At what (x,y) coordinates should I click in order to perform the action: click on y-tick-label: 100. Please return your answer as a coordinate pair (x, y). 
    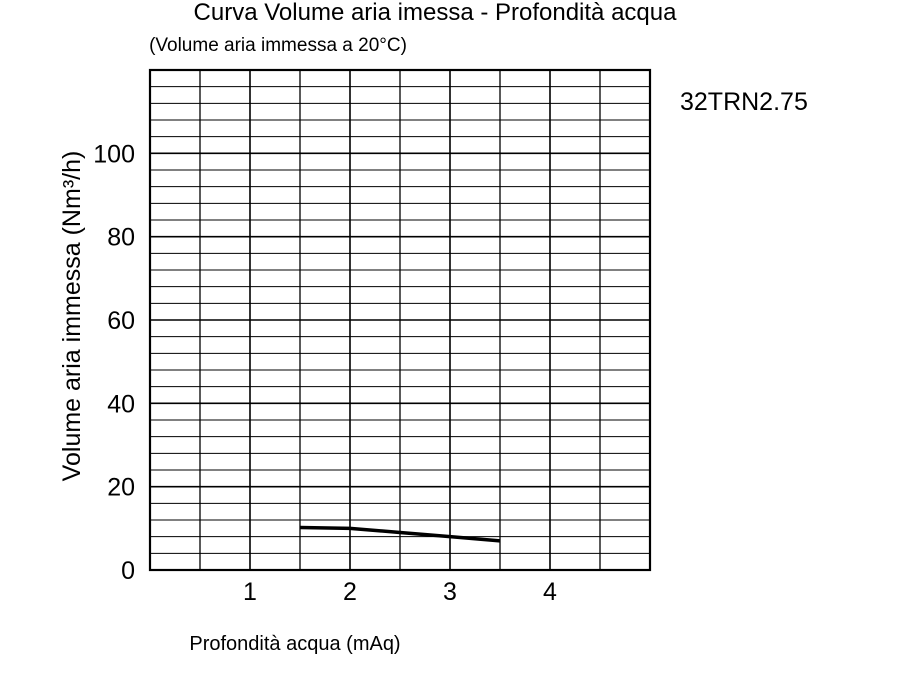
    Looking at the image, I should click on (114, 154).